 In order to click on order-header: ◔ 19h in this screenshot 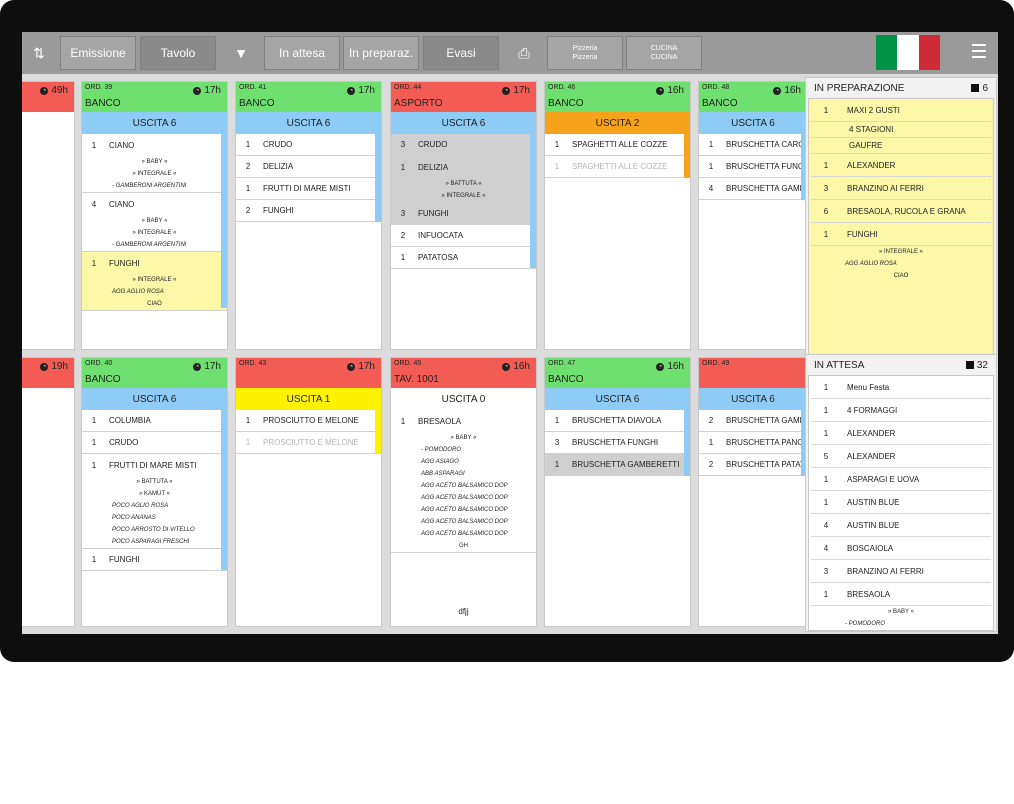, I will do `click(48, 373)`.